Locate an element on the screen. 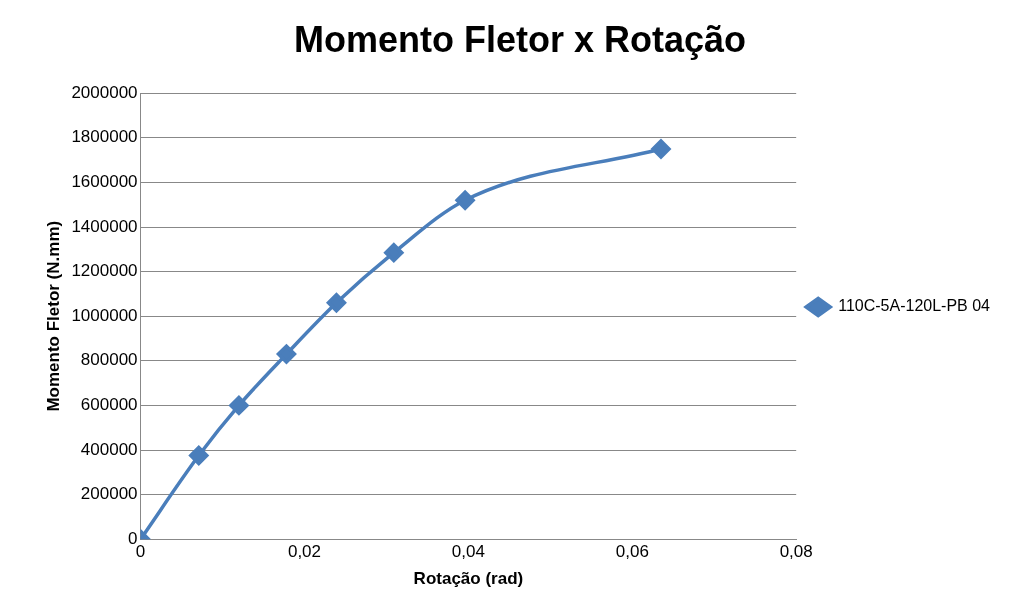 The height and width of the screenshot is (614, 1010). x-tick-label: 0,08 is located at coordinates (796, 552).